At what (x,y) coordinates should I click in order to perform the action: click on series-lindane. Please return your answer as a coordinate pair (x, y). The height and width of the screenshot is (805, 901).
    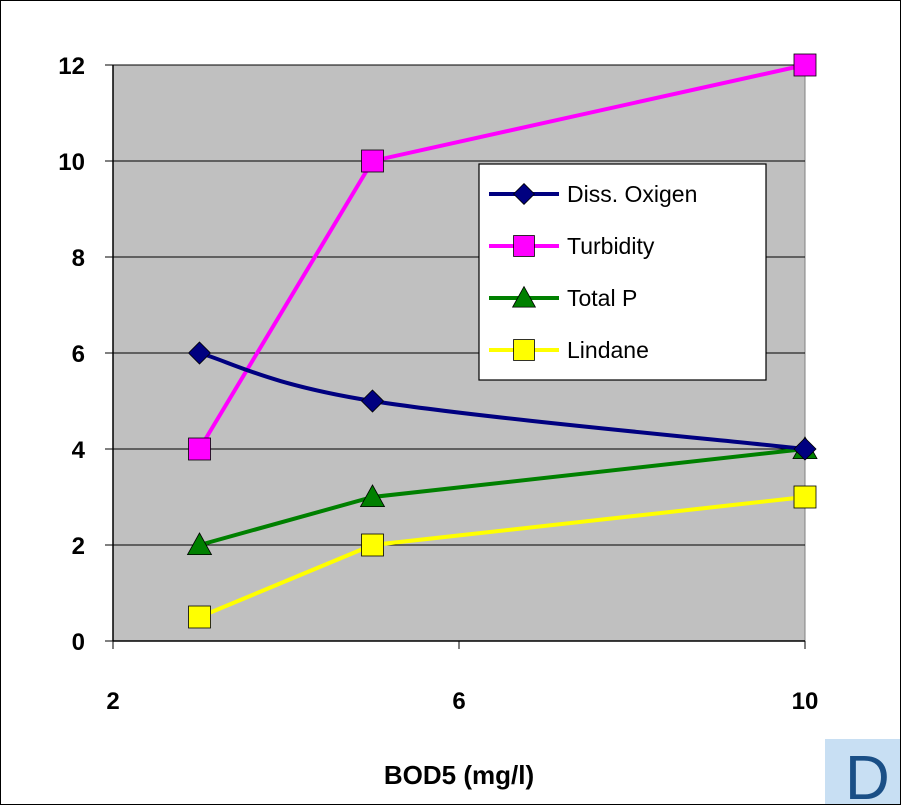
    Looking at the image, I should click on (502, 557).